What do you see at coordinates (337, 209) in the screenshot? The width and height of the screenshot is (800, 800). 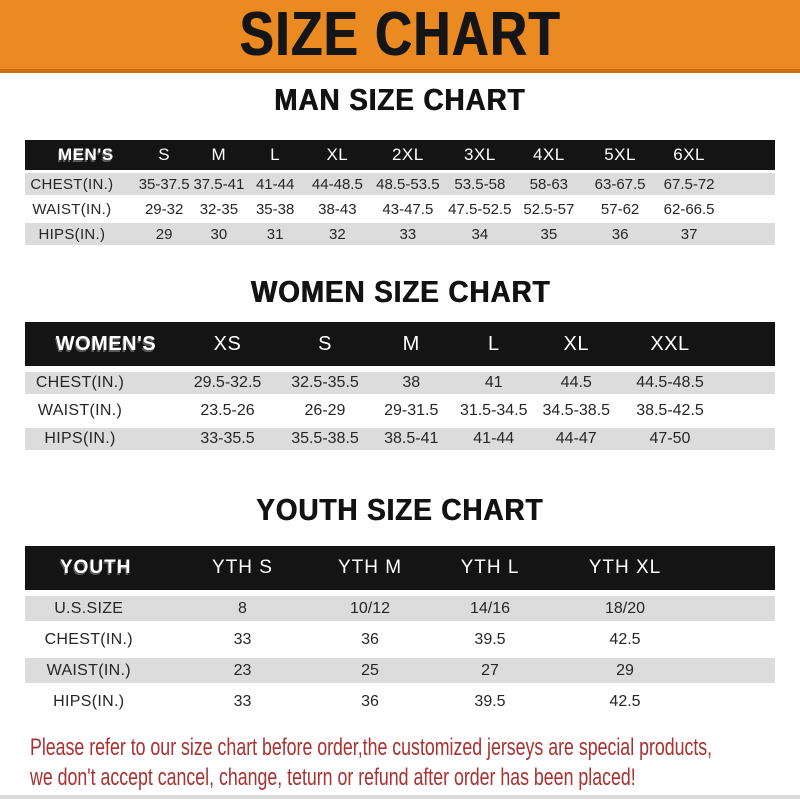 I see `measure-cell: 38-43` at bounding box center [337, 209].